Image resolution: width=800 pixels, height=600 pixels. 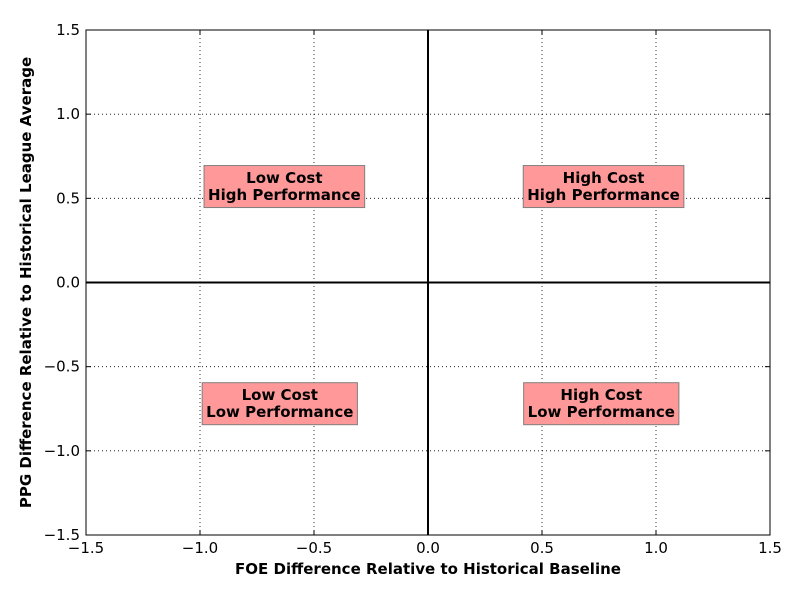 I want to click on y-tick-label: −1.0, so click(x=62, y=451).